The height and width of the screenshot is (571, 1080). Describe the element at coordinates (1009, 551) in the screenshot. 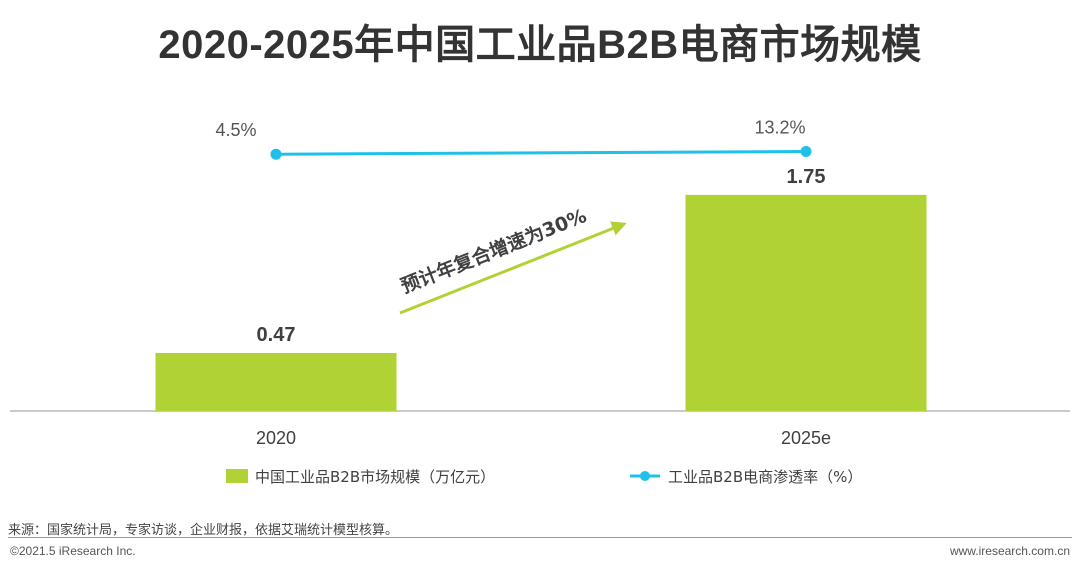

I see `website: www.iresearch.com.cn` at that location.